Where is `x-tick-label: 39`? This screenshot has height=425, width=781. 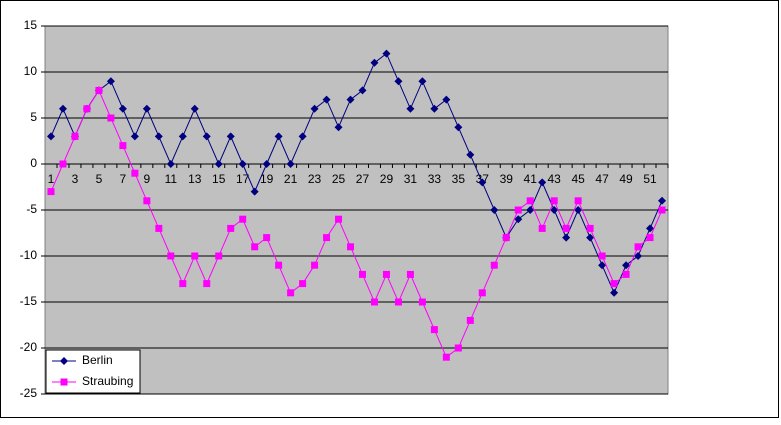 x-tick-label: 39 is located at coordinates (507, 179).